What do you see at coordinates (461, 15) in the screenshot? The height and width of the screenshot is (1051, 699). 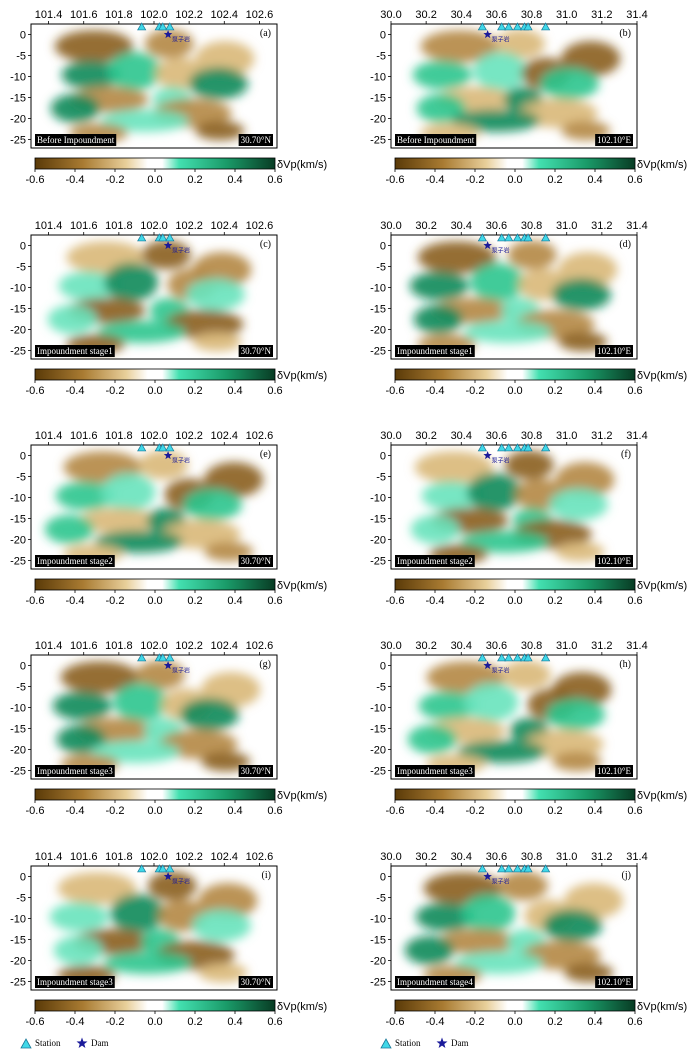 I see `x-tick-label: 30.4` at bounding box center [461, 15].